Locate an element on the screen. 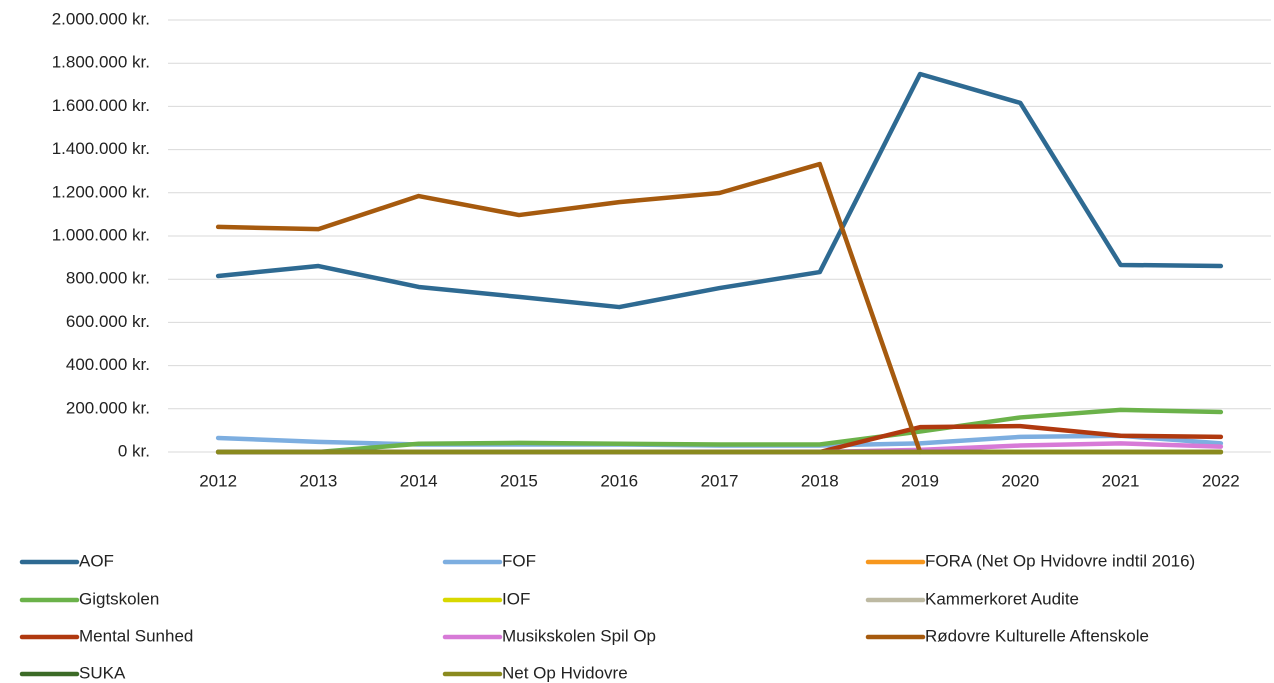 This screenshot has height=683, width=1274. legend-label: FOF is located at coordinates (519, 560).